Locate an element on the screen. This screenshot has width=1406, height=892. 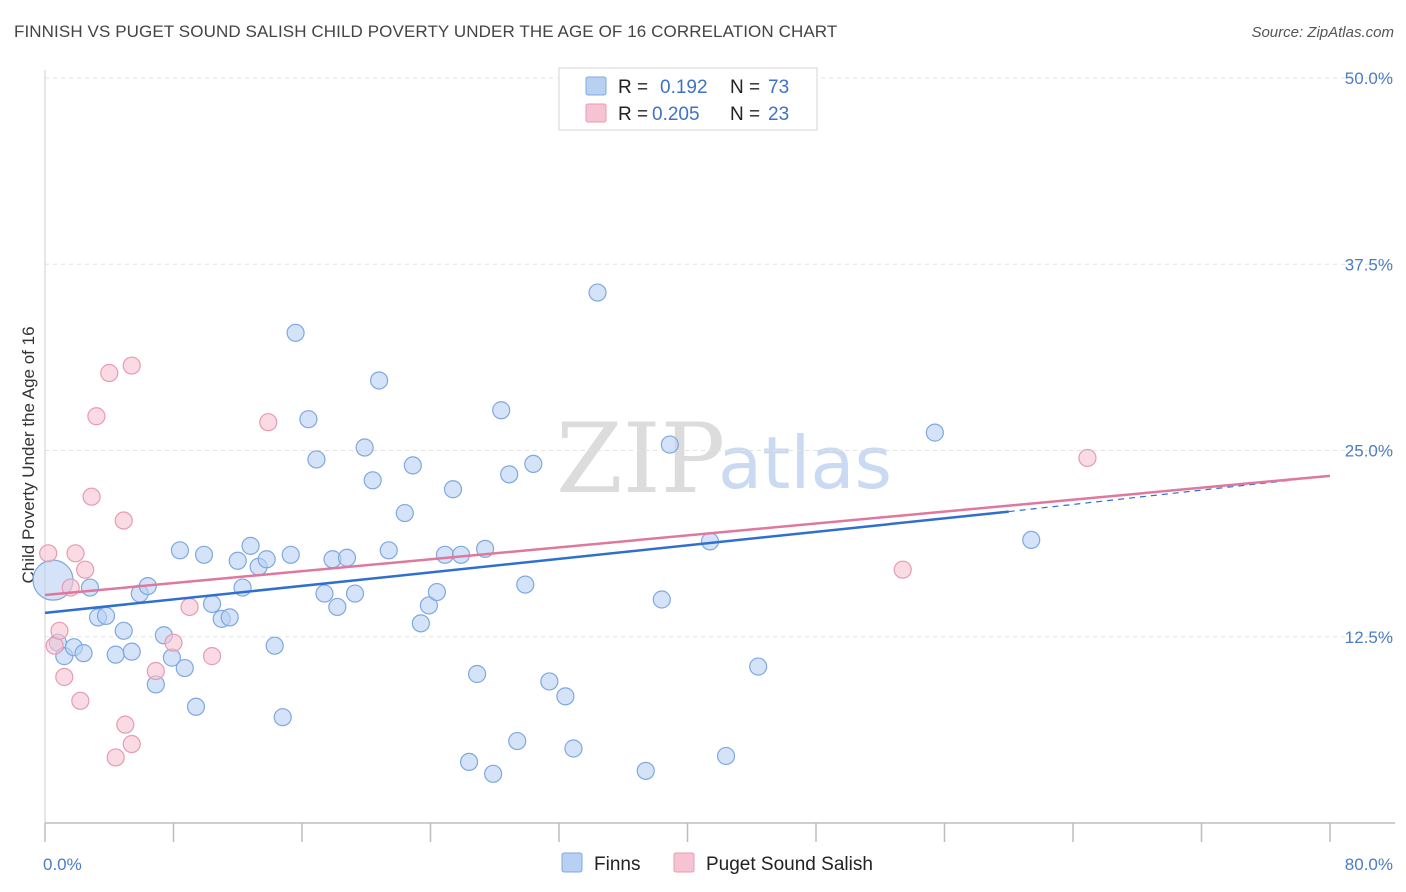
x-tick-labels: 0.0% 80.0% is located at coordinates (718, 864).